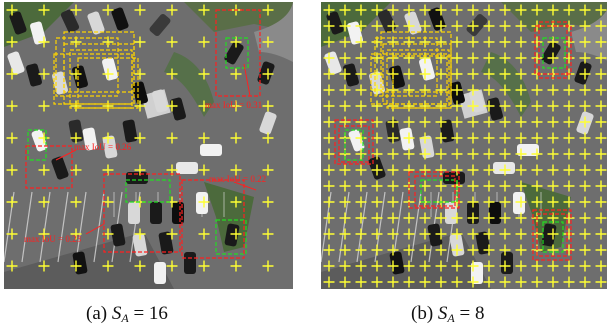 This screenshot has width=607, height=331. Describe the element at coordinates (139, 313) in the screenshot. I see `caption-a-operator: =` at that location.